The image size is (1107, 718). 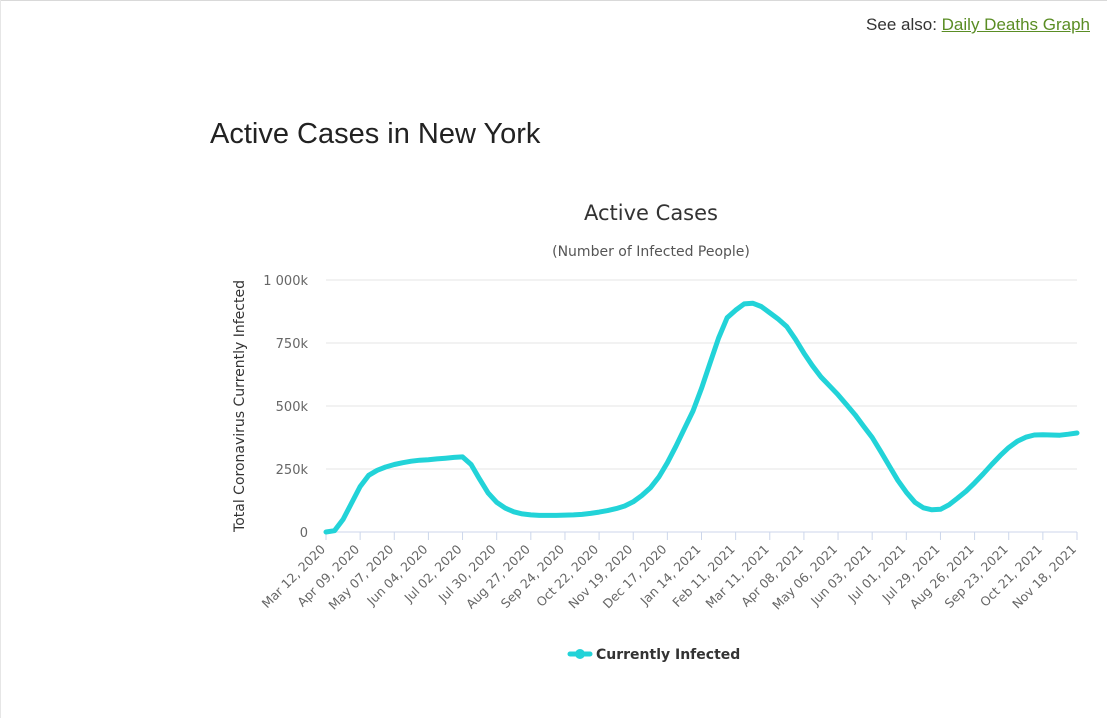 I want to click on chart-subtitle: (Number of Infected People), so click(x=651, y=252).